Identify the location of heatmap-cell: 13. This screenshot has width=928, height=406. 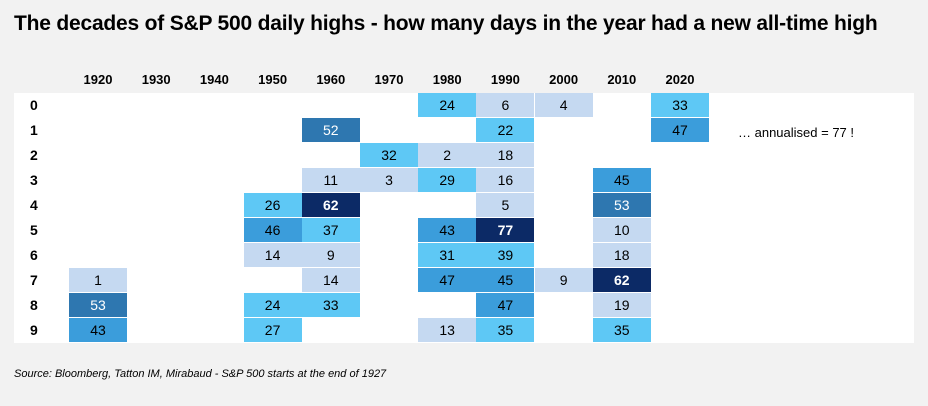
(447, 330).